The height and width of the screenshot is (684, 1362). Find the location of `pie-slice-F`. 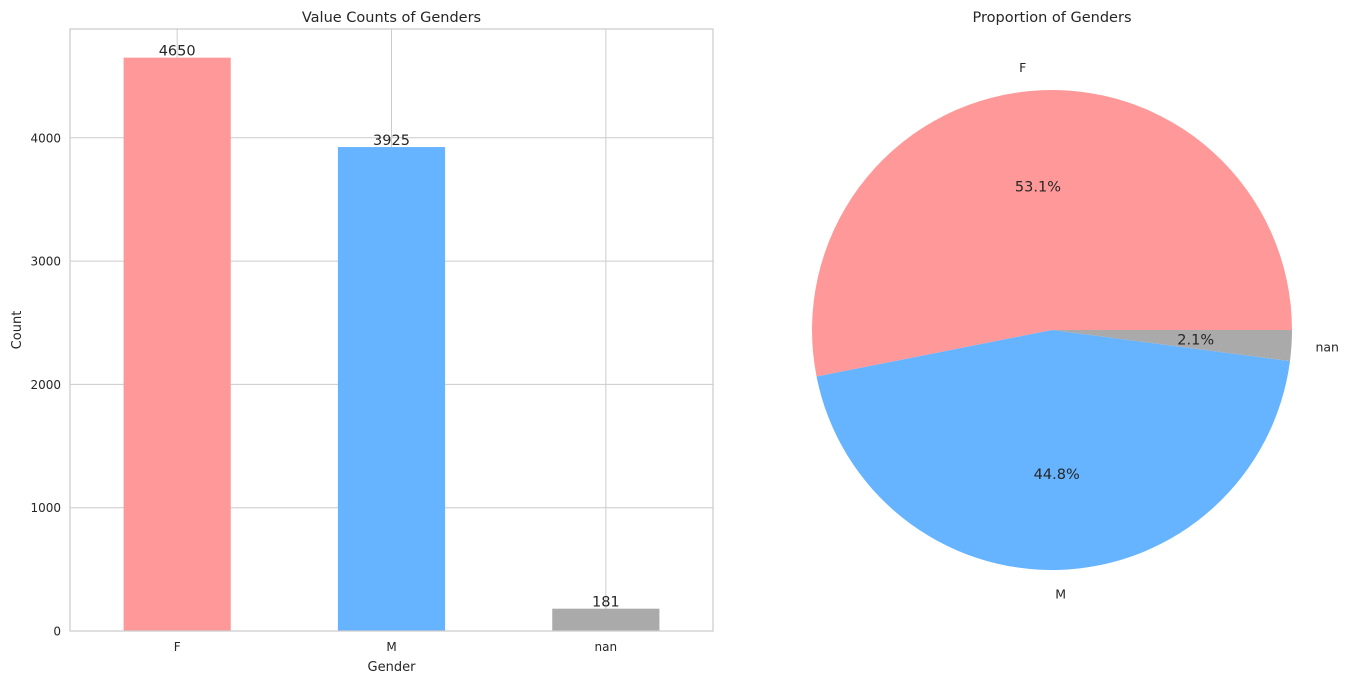

pie-slice-F is located at coordinates (1052, 233).